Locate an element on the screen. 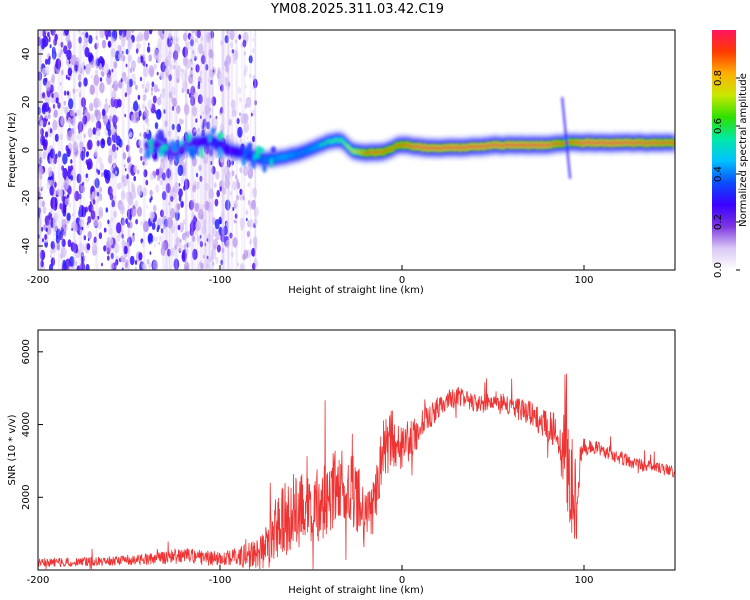  colorbar-tick-label: 0.4 is located at coordinates (718, 174).